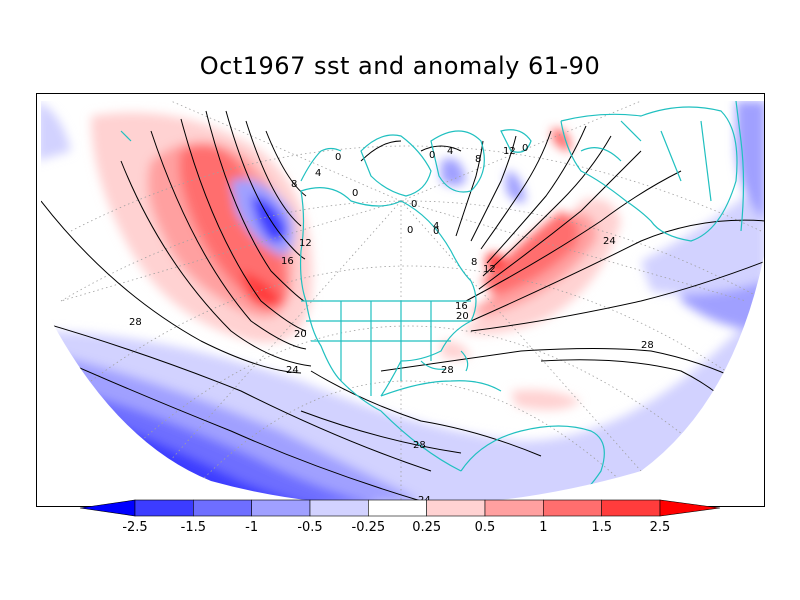  Describe the element at coordinates (193, 527) in the screenshot. I see `colorbar-tick-label: -1.5` at that location.